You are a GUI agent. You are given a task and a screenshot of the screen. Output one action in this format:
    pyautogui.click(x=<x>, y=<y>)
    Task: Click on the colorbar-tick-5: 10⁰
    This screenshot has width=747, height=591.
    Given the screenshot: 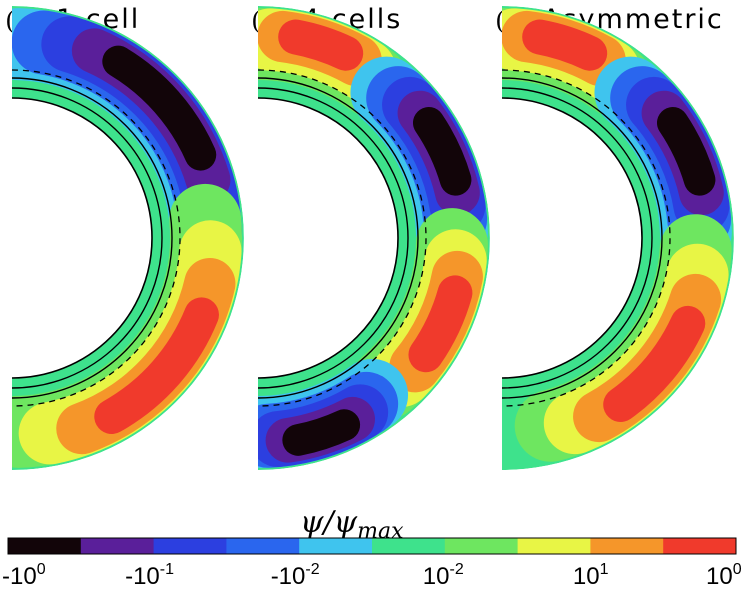 What is the action you would take?
    pyautogui.click(x=724, y=575)
    